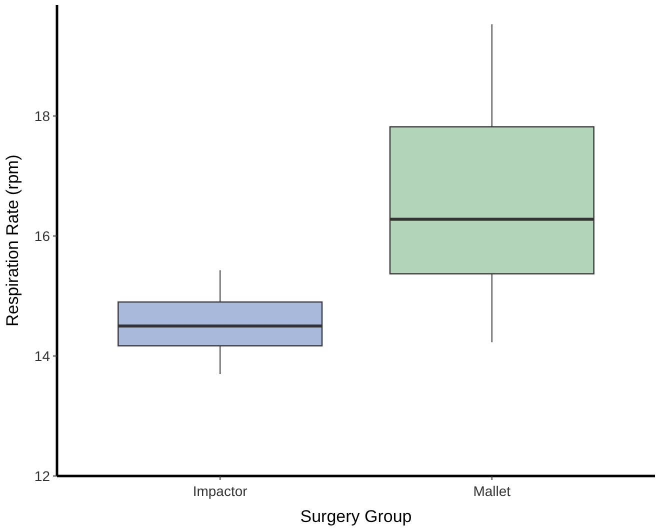  I want to click on y-axis-title: Respiration Rate (rpm), so click(12, 240).